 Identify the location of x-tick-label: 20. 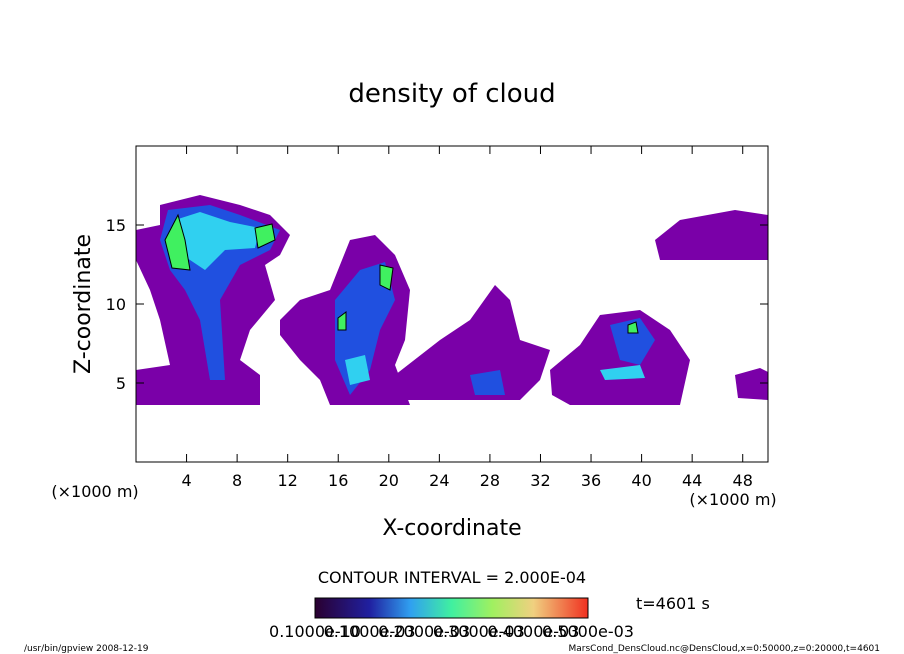
(389, 480).